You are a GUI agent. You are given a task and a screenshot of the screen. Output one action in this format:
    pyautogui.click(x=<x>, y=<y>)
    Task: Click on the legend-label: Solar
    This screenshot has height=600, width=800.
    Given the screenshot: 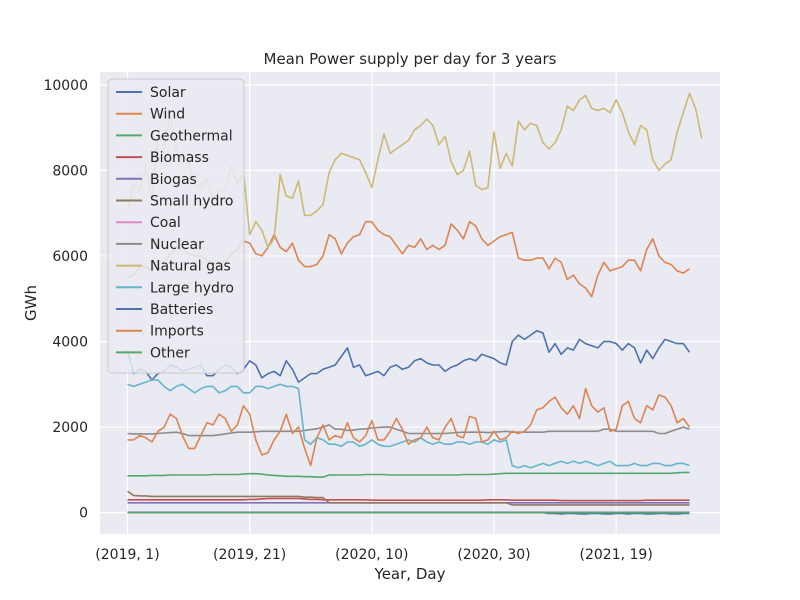 What is the action you would take?
    pyautogui.click(x=168, y=93)
    